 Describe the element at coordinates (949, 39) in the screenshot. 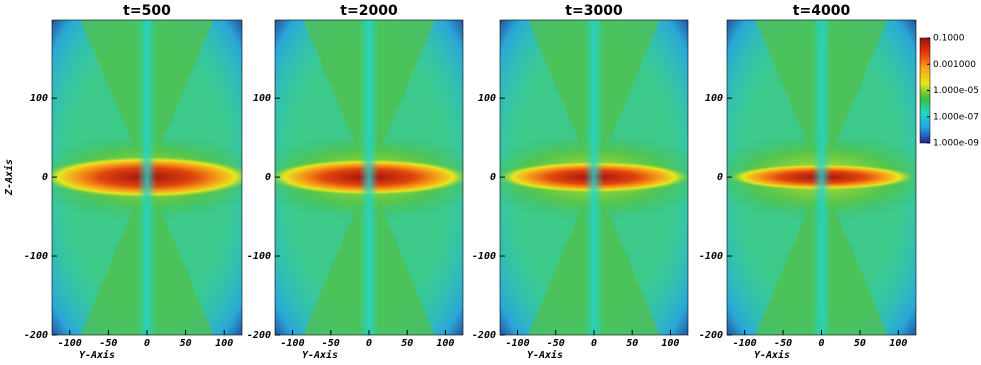

I see `cbar-tick-label: 0.1000` at that location.